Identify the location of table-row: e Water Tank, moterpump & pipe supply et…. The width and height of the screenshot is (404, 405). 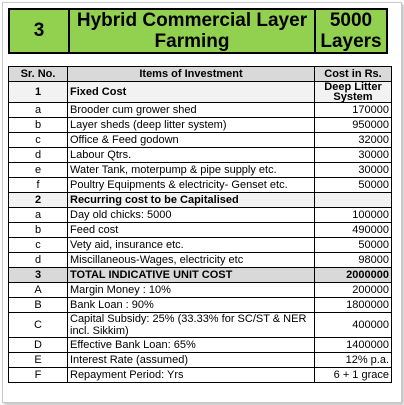
(200, 170).